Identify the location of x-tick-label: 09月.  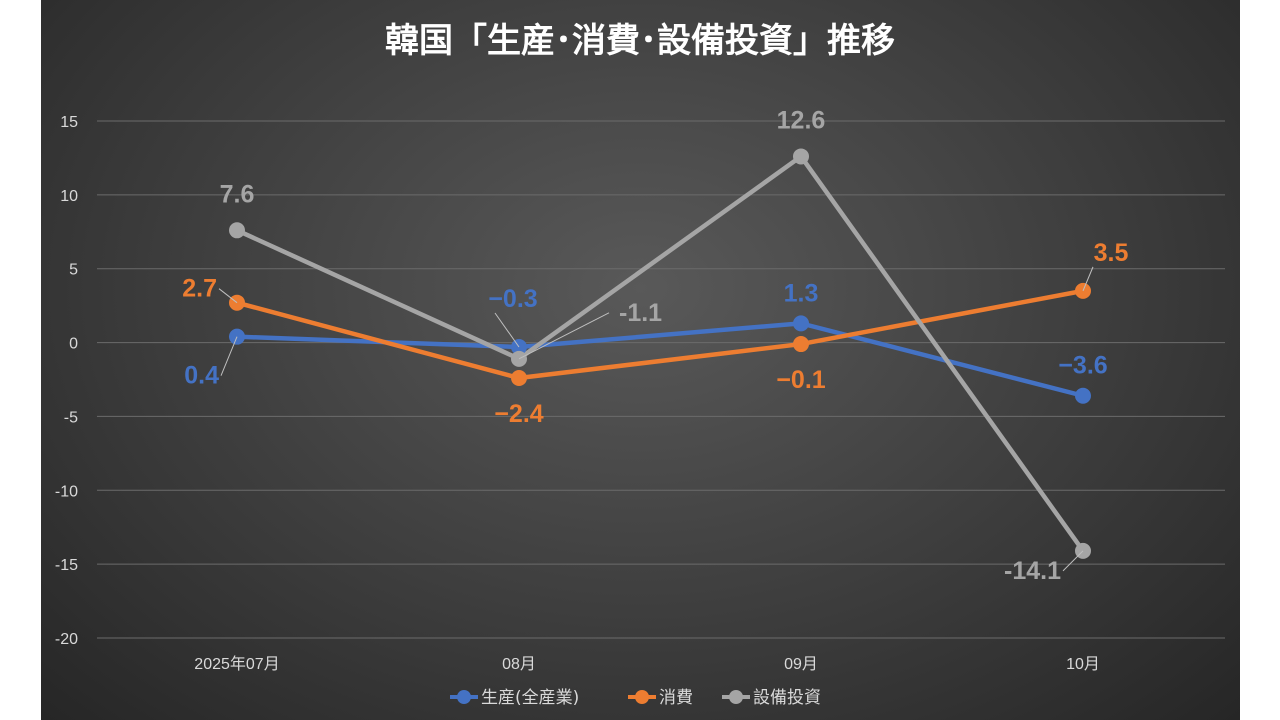
(801, 664).